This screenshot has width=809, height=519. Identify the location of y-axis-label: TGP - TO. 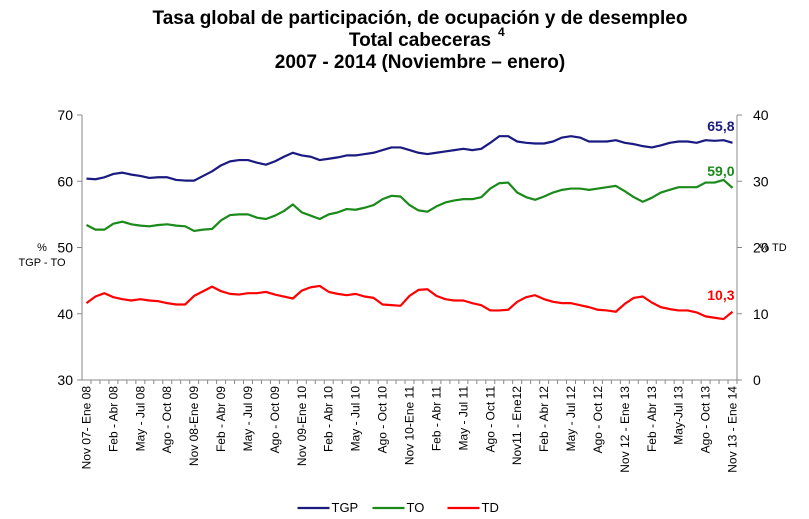
(42, 263).